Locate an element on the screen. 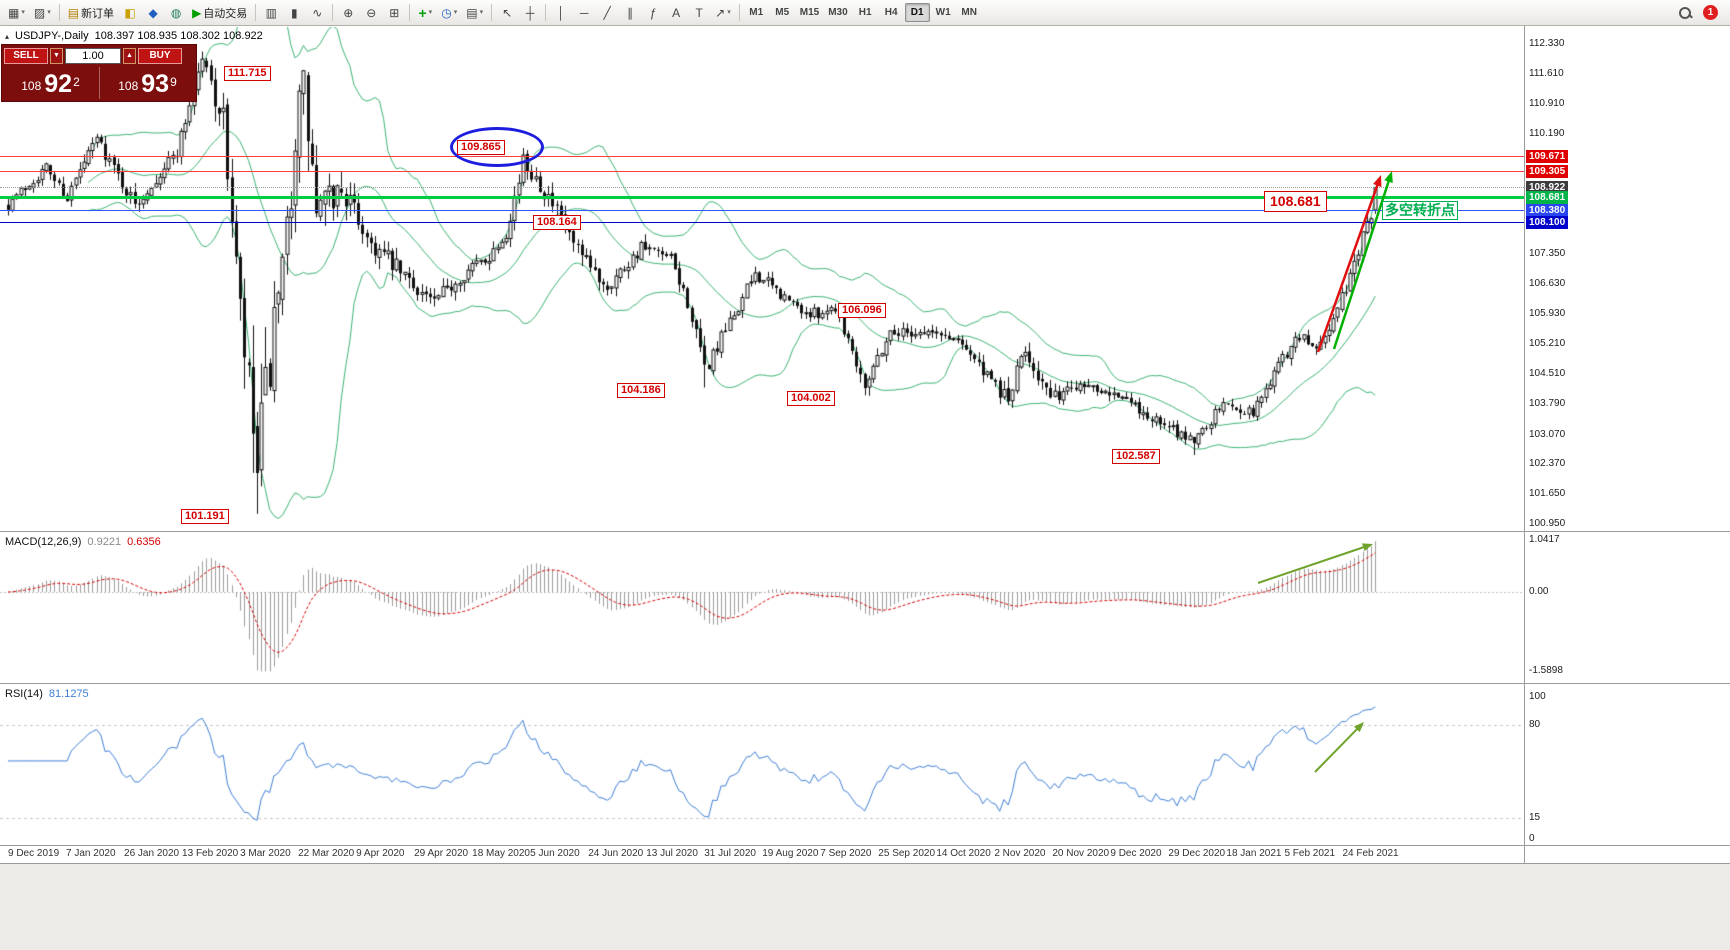 This screenshot has height=950, width=1730. horizontal-line-108.100 is located at coordinates (762, 222).